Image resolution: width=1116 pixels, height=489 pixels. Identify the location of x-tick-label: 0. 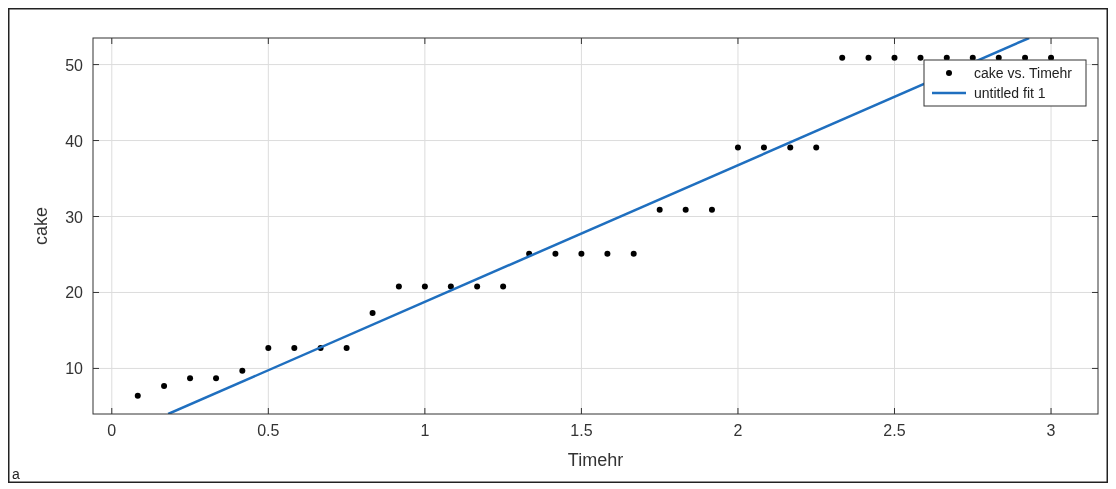
(112, 430).